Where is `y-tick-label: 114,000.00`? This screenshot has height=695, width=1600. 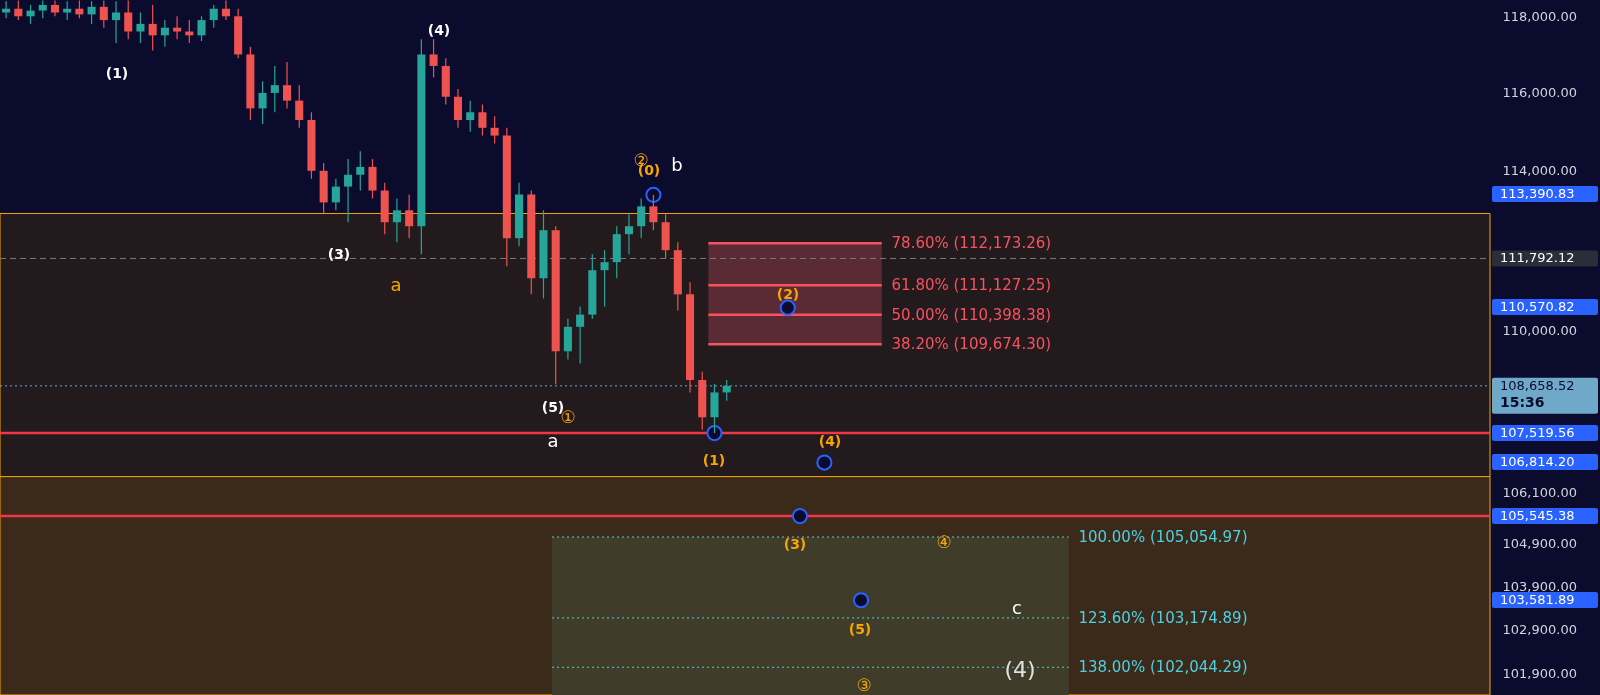 y-tick-label: 114,000.00 is located at coordinates (1539, 171).